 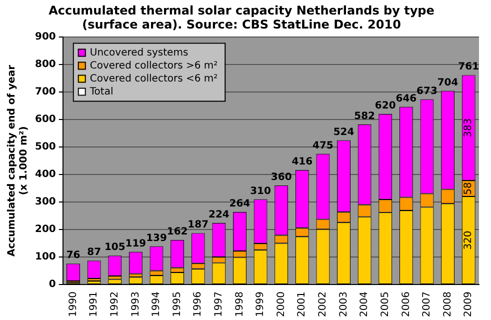 What do you see at coordinates (45, 147) in the screenshot?
I see `y-tick-label: 500` at bounding box center [45, 147].